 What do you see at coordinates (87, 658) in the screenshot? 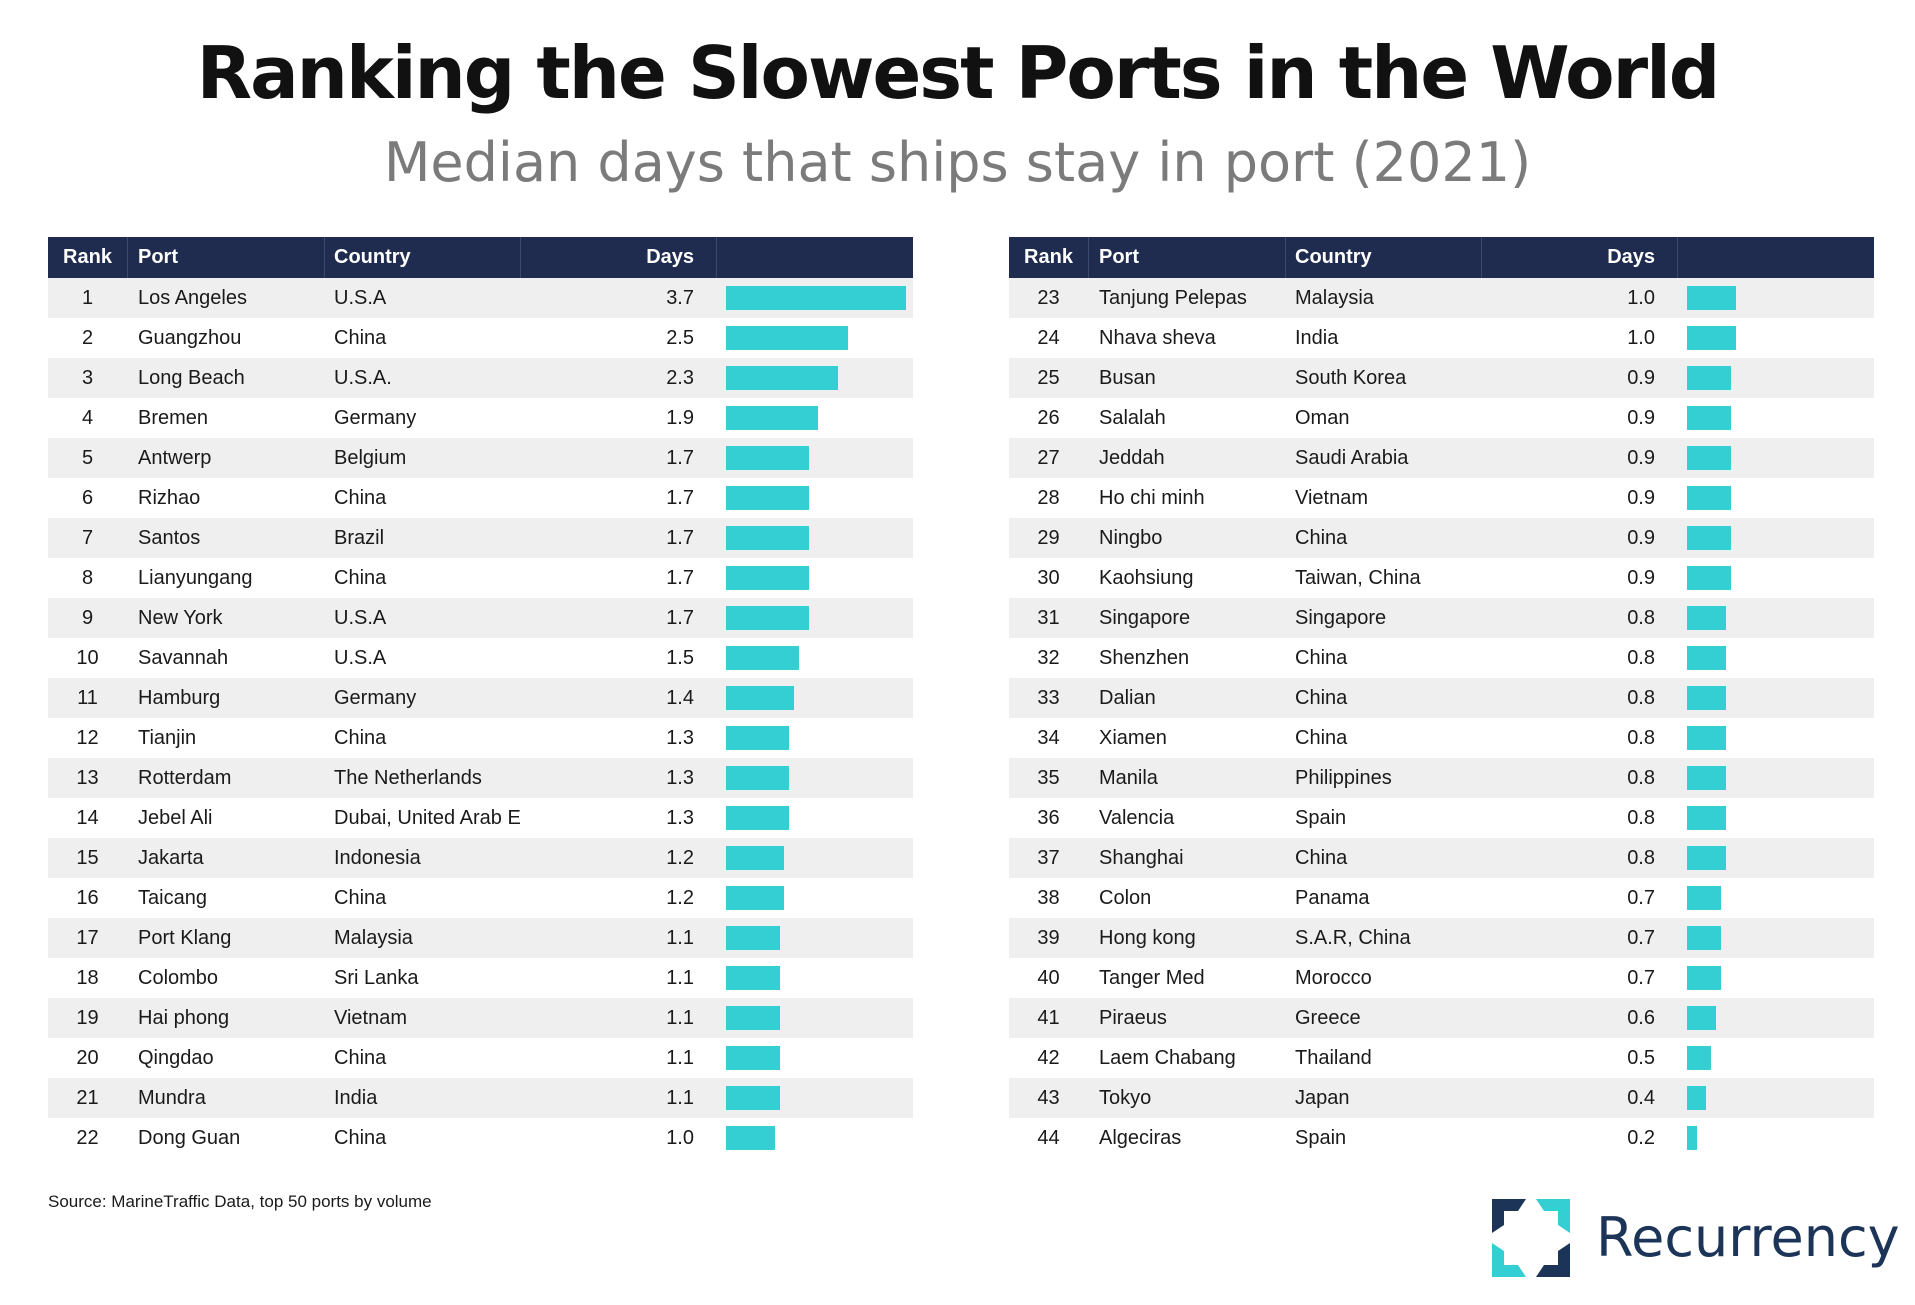
I see `rank-cell: 10` at bounding box center [87, 658].